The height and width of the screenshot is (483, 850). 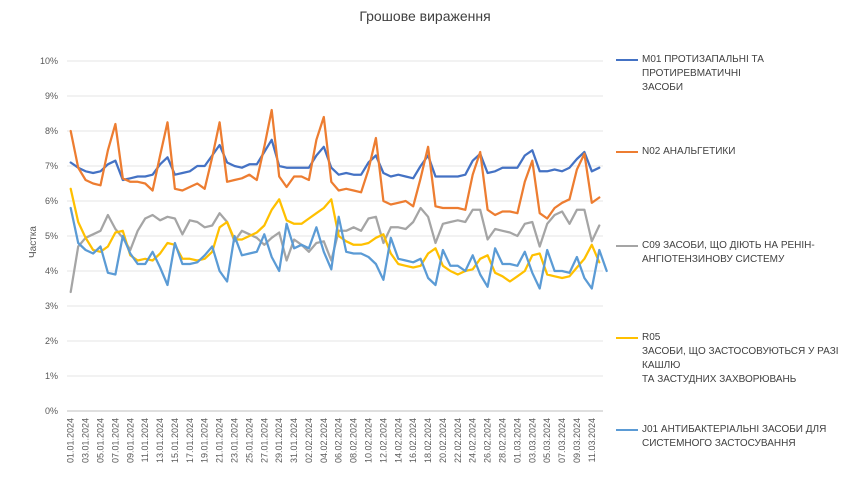 What do you see at coordinates (339, 440) in the screenshot?
I see `x-tick-label: 06.02.2024` at bounding box center [339, 440].